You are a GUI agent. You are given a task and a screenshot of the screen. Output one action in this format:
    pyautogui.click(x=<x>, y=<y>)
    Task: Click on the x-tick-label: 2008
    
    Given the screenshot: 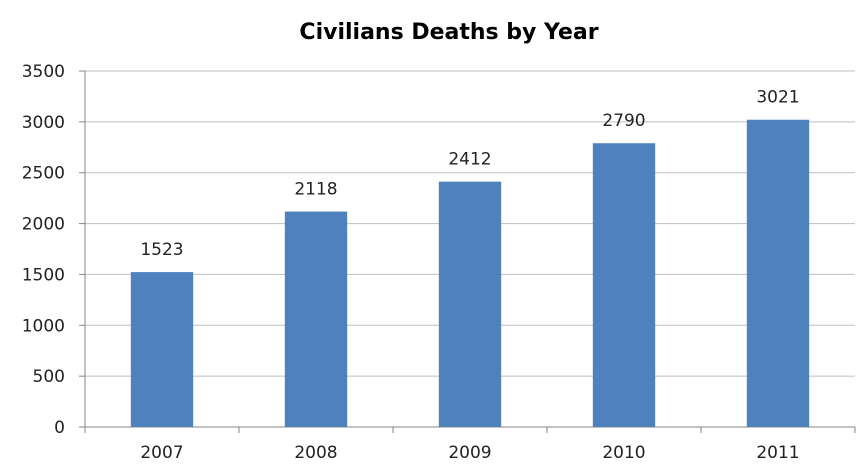 What is the action you would take?
    pyautogui.click(x=315, y=453)
    